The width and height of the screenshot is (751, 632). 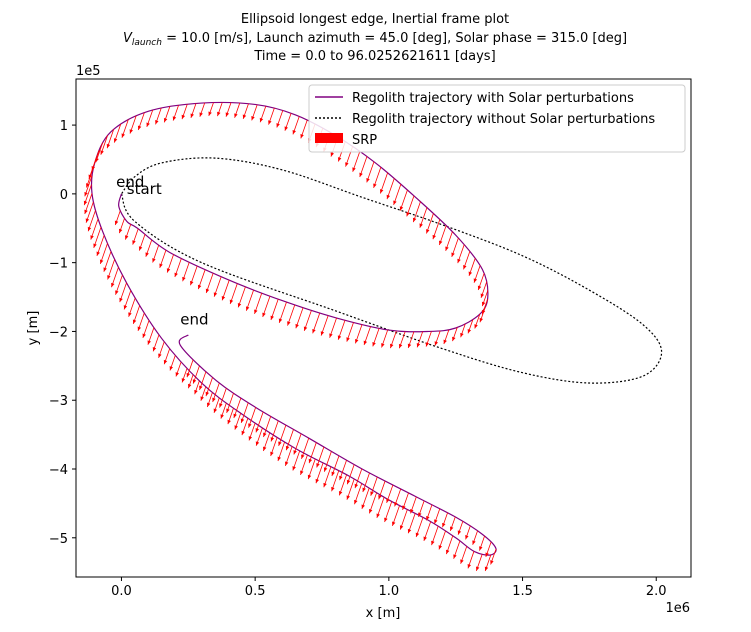 What do you see at coordinates (130, 182) in the screenshot?
I see `annotation-end-1: end` at bounding box center [130, 182].